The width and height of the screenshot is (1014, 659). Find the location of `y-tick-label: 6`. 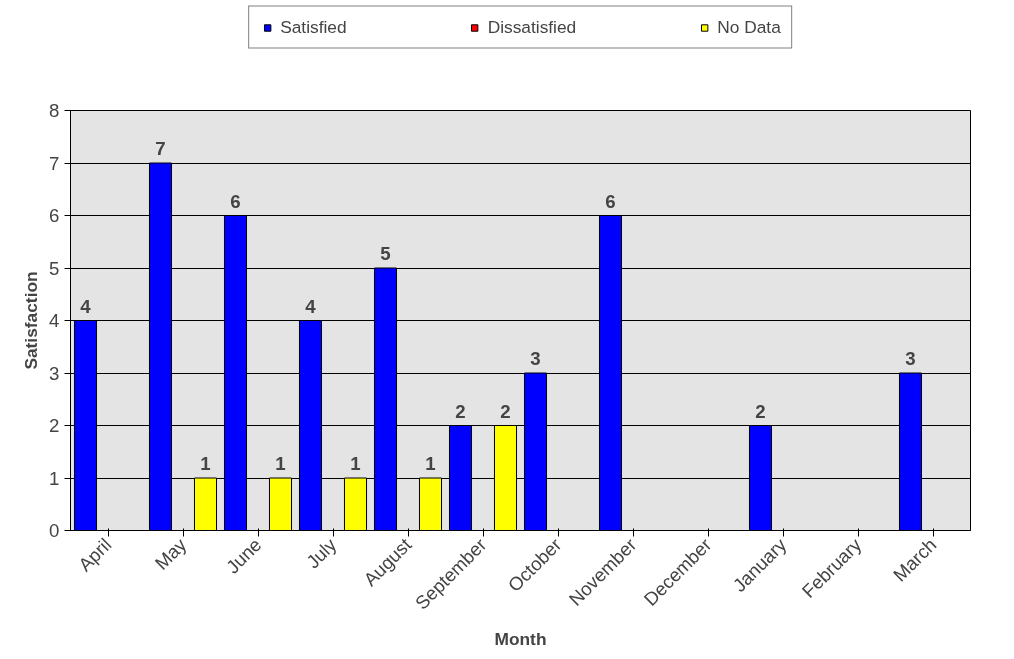

y-tick-label: 6 is located at coordinates (54, 215).